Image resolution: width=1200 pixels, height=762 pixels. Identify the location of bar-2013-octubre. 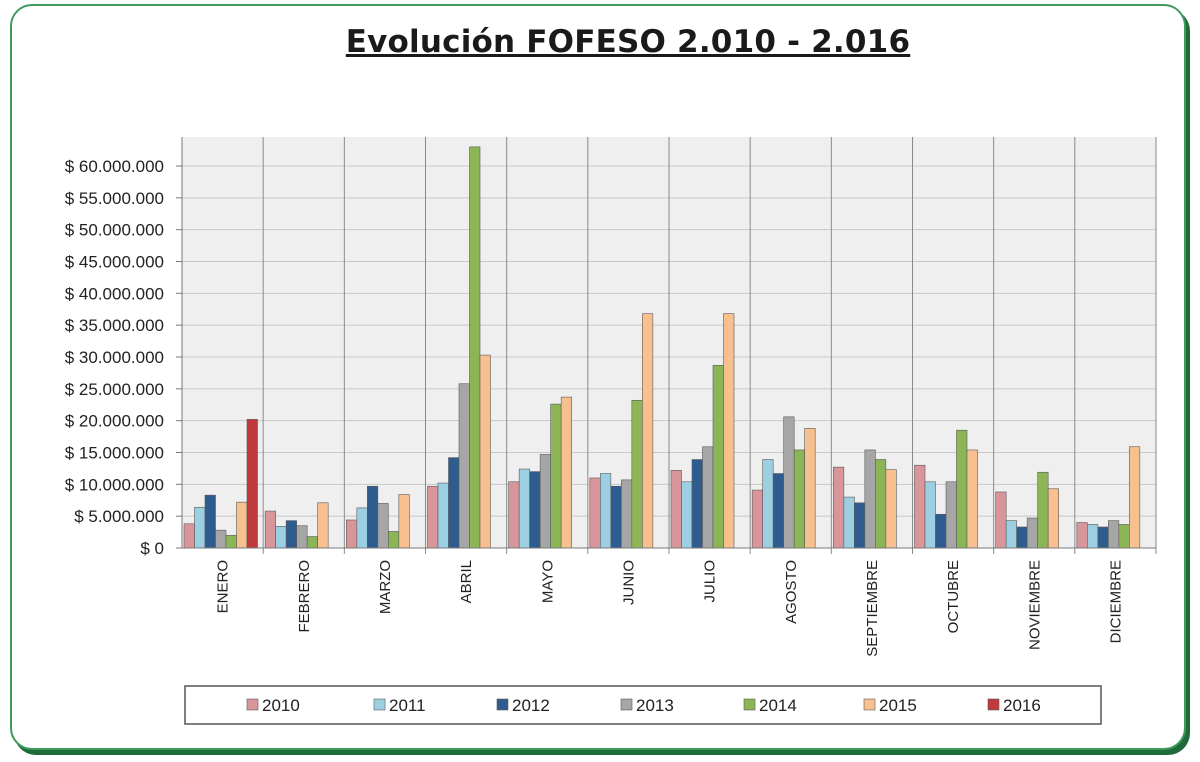
(951, 515).